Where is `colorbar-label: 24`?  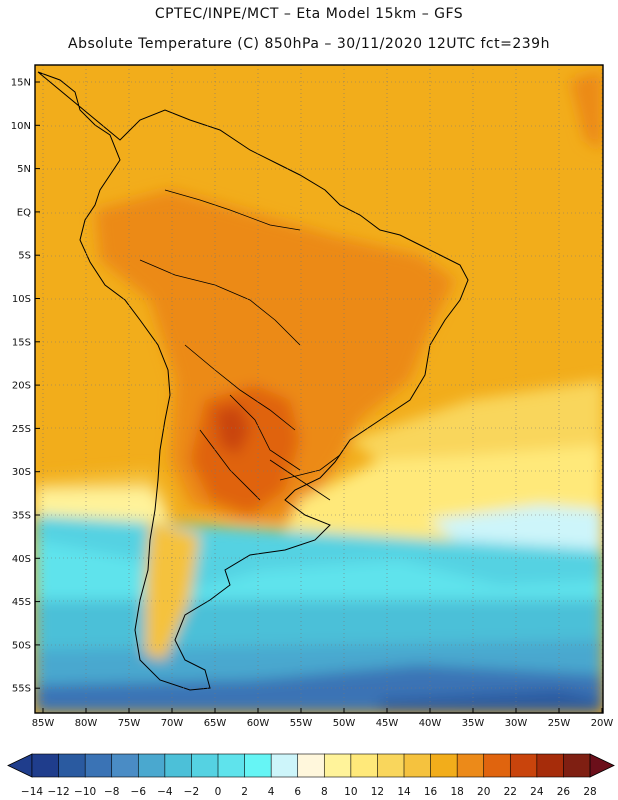
colorbar-label: 24 is located at coordinates (537, 792).